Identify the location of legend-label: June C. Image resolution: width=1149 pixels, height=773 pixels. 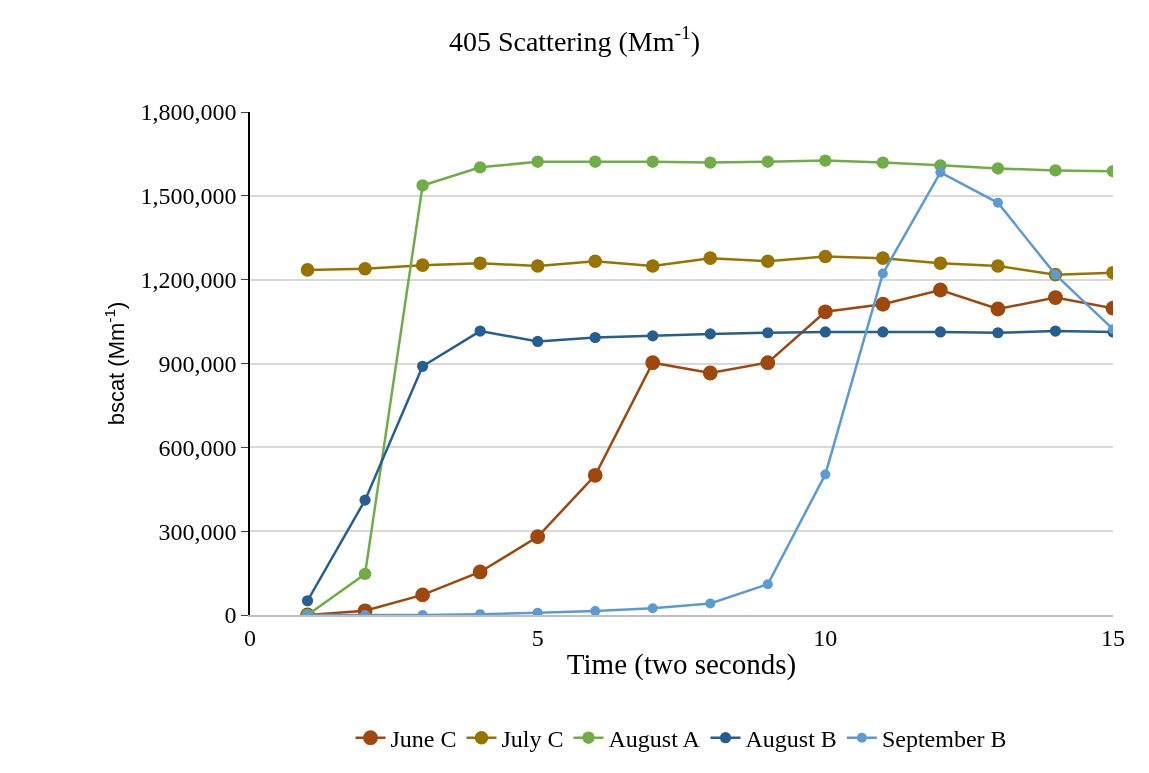
(423, 739).